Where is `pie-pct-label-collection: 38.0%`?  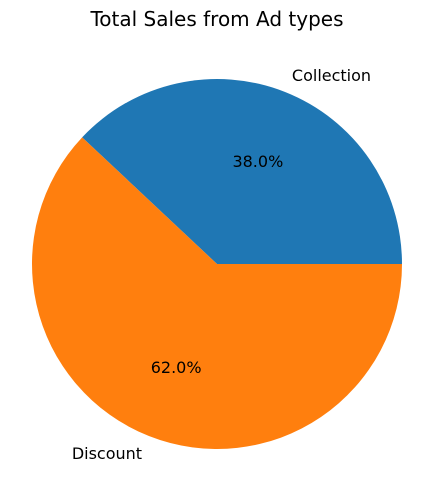
pie-pct-label-collection: 38.0% is located at coordinates (257, 161).